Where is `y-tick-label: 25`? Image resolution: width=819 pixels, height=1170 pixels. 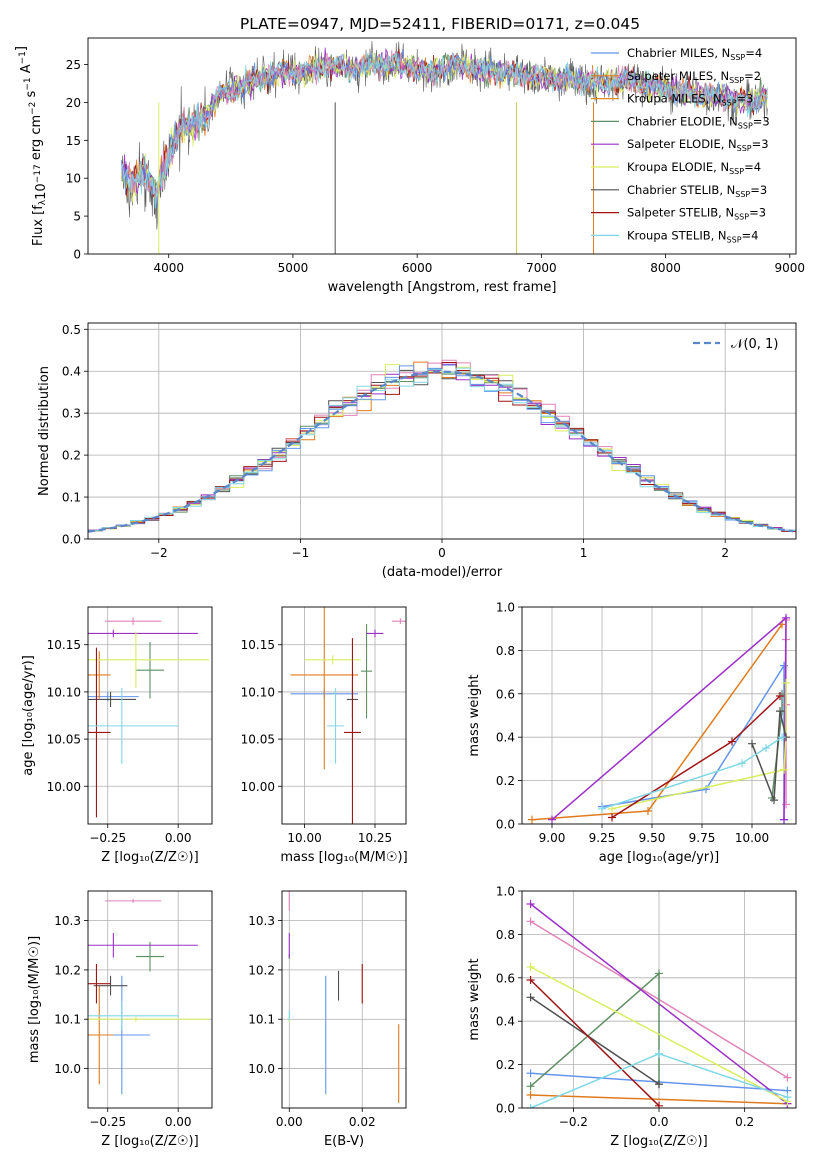 y-tick-label: 25 is located at coordinates (73, 65).